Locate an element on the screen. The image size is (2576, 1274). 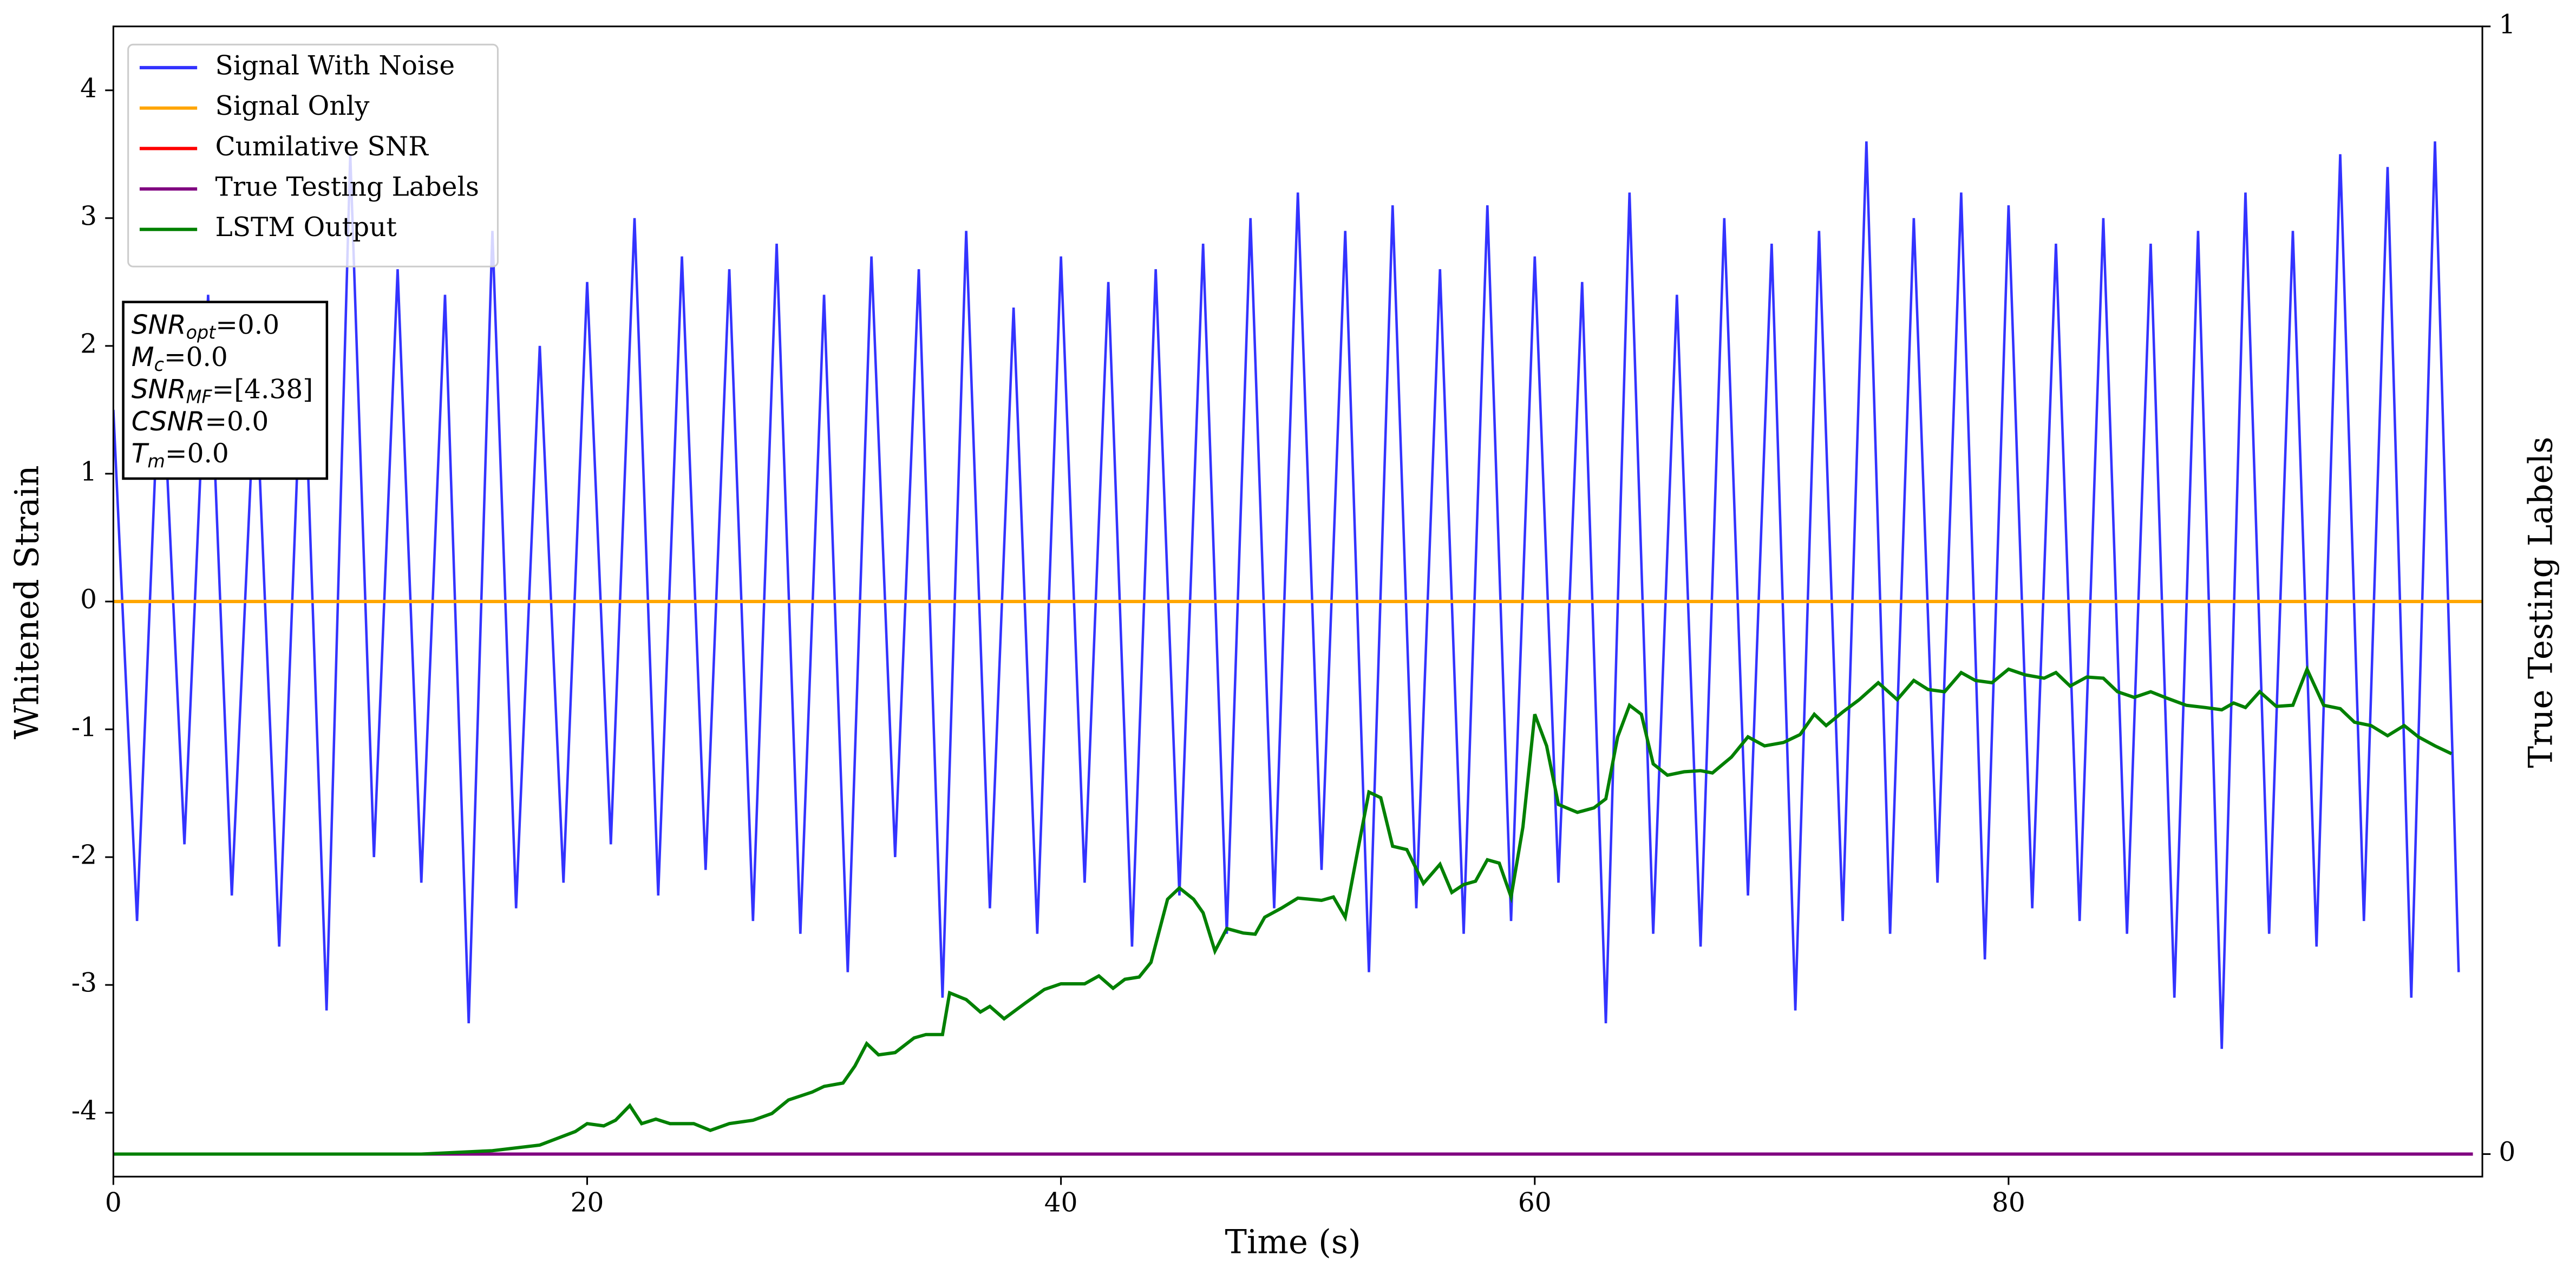
annotation-line: Tm=0.0 is located at coordinates (180, 455).